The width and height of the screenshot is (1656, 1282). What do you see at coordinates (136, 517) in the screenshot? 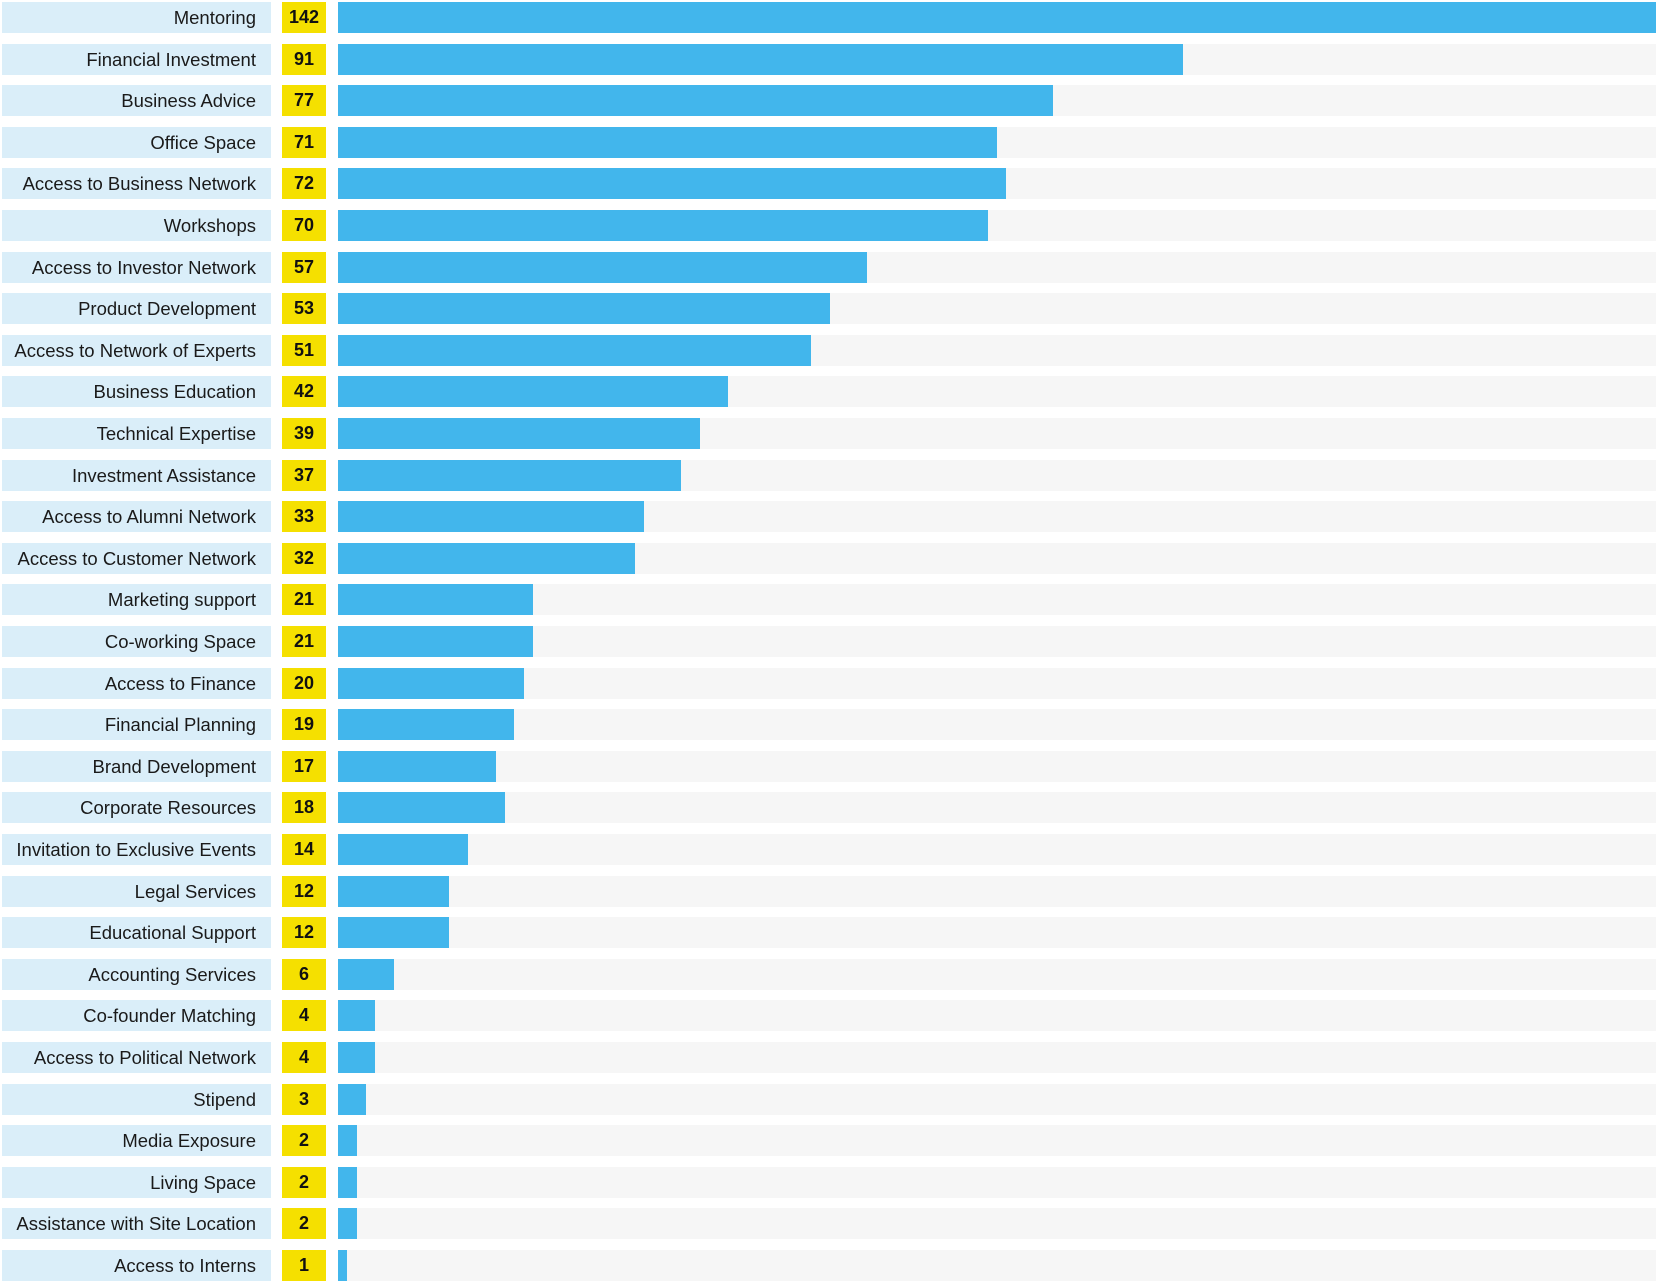
I see `category-label: Access to Alumni Network` at bounding box center [136, 517].